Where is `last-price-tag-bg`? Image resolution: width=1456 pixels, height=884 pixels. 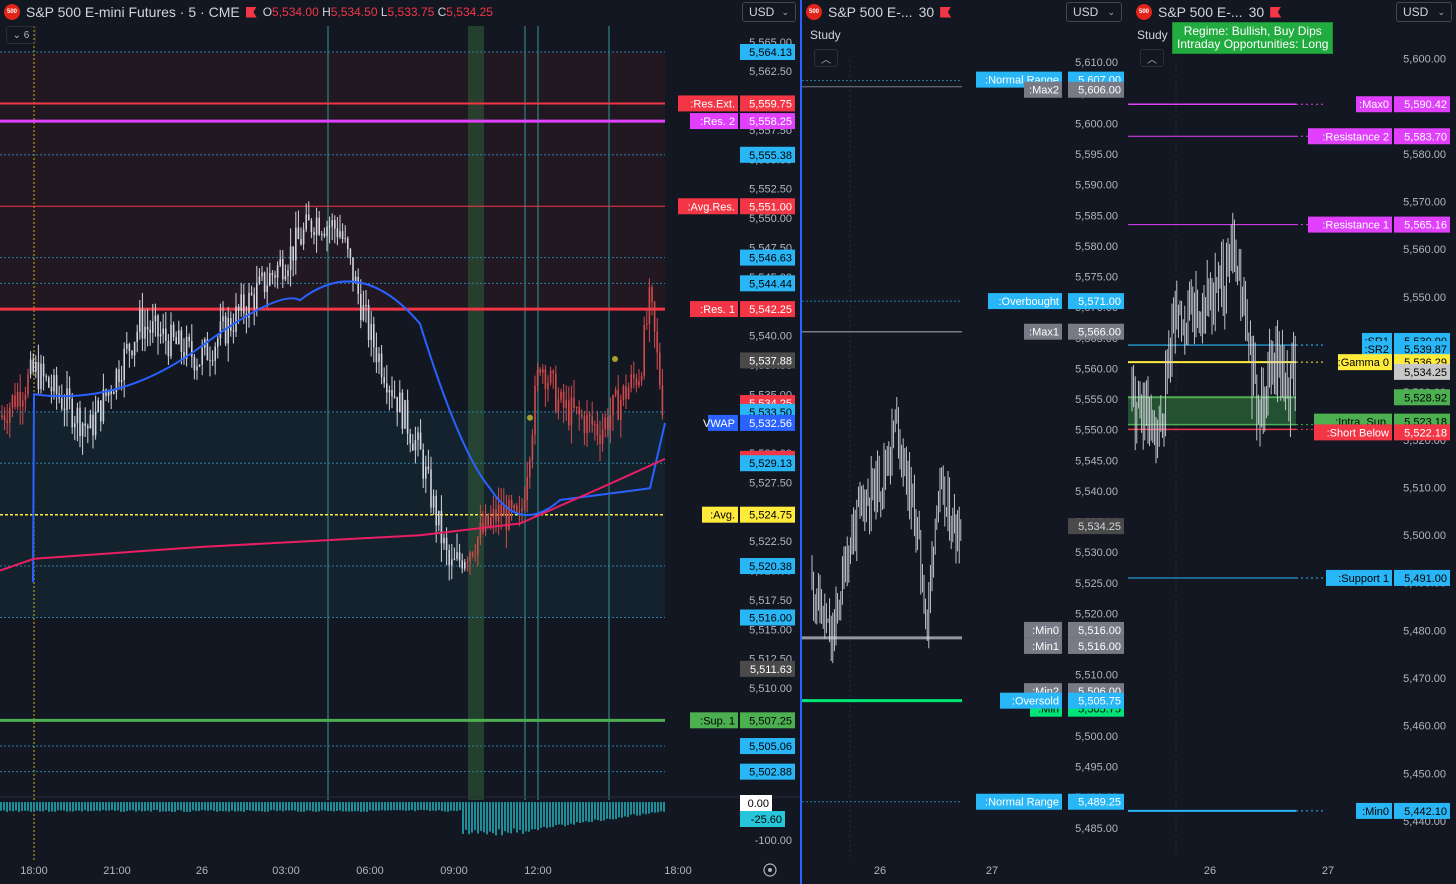 last-price-tag-bg is located at coordinates (1096, 526).